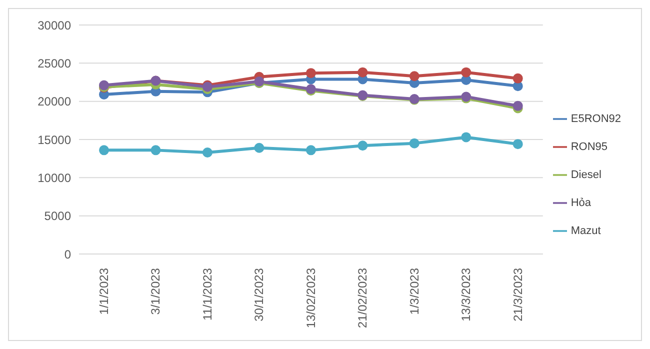  What do you see at coordinates (55, 63) in the screenshot?
I see `y-tick-label: 25000` at bounding box center [55, 63].